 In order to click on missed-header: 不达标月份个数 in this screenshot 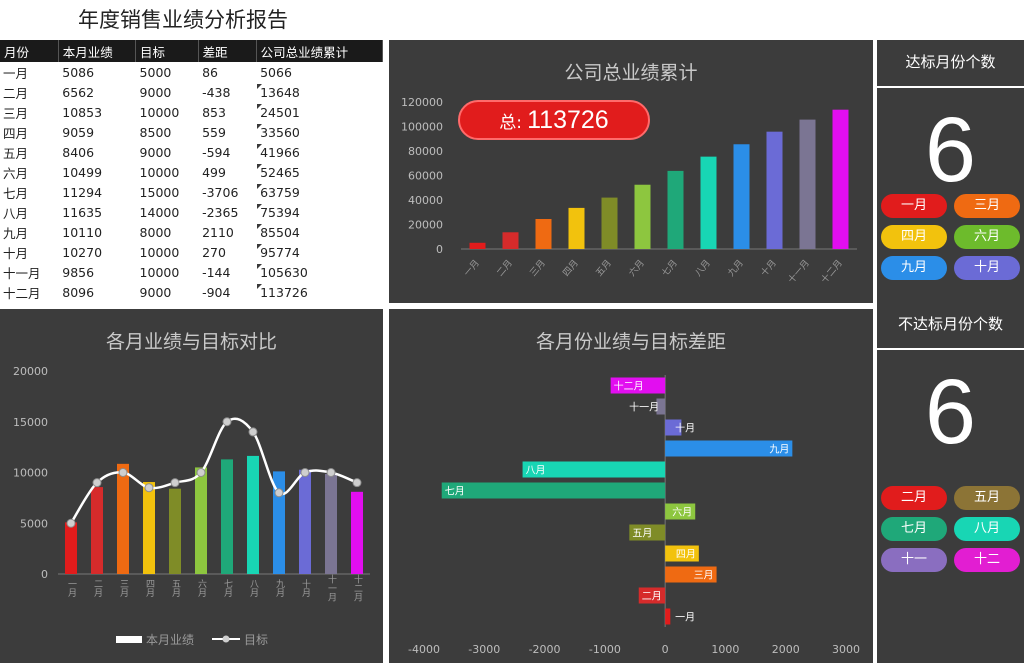, I will do `click(950, 325)`.